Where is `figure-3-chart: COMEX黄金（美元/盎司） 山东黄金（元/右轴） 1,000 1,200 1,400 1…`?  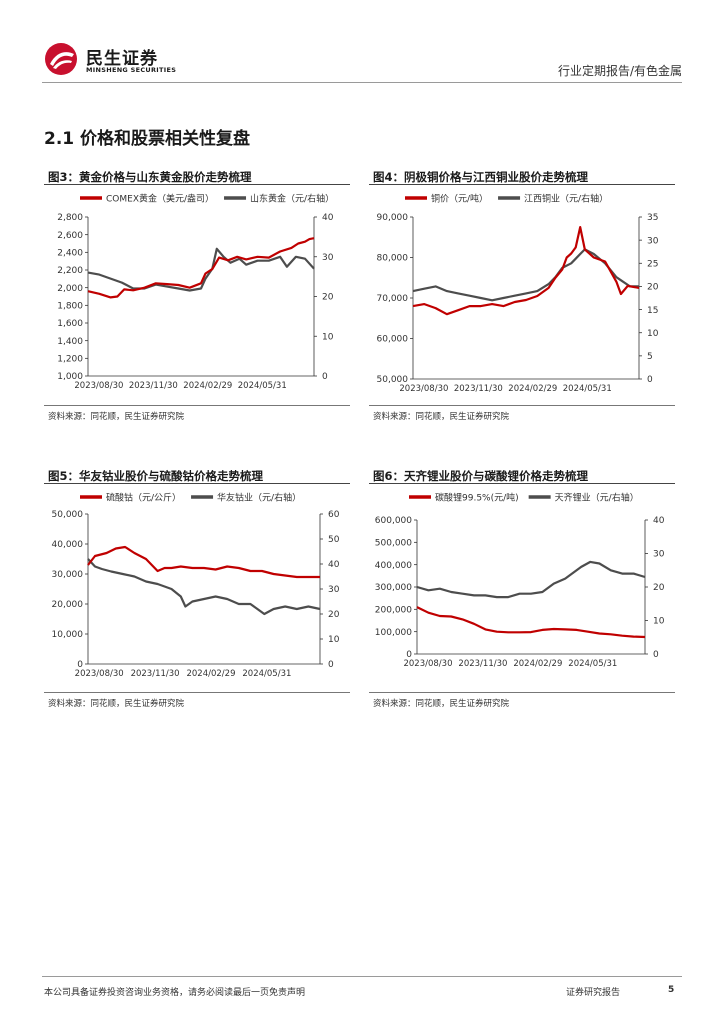 figure-3-chart: COMEX黄金（美元/盎司） 山东黄金（元/右轴） 1,000 1,200 1,400 1… is located at coordinates (195, 292).